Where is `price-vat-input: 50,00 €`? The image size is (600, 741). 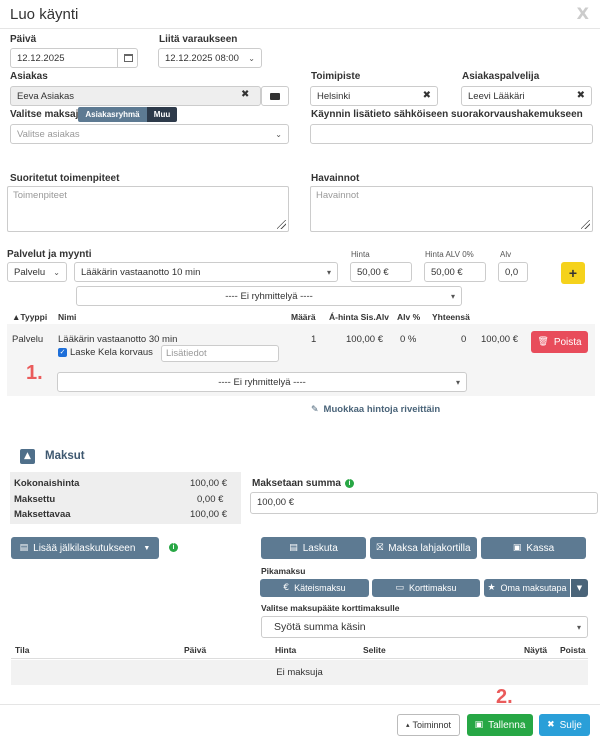
price-vat-input: 50,00 € is located at coordinates (455, 272).